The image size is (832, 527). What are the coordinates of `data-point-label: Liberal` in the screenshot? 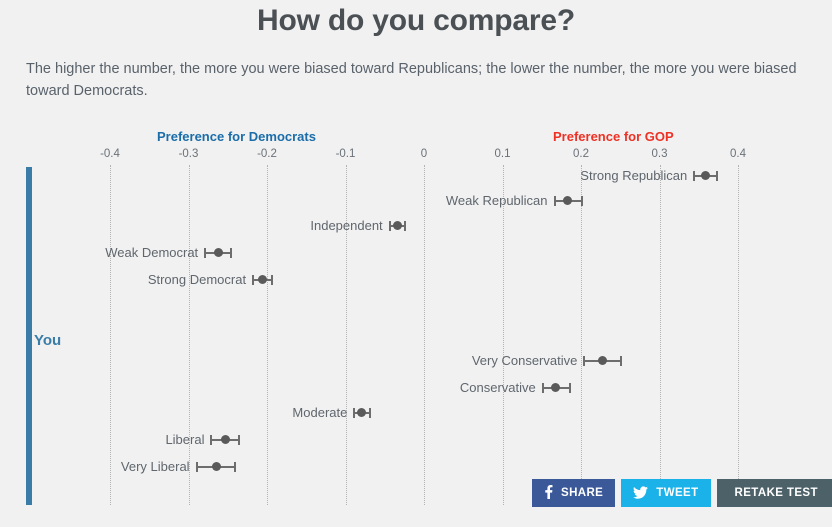 It's located at (185, 439).